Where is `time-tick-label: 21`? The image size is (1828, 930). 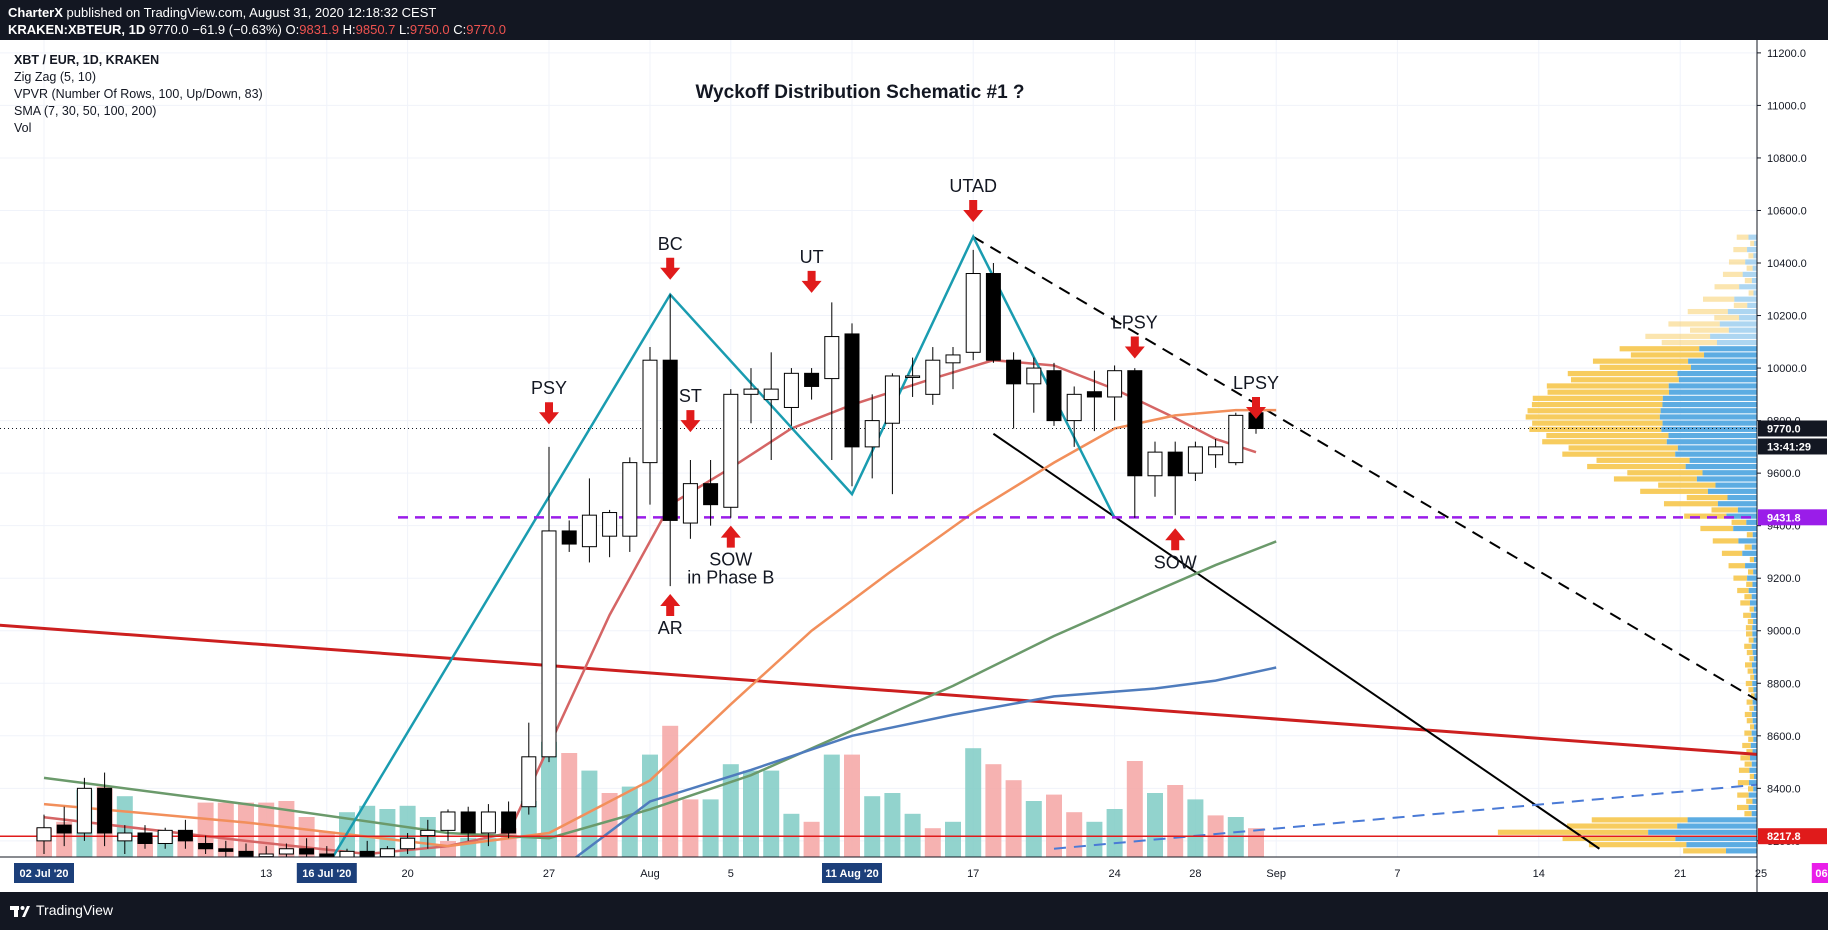
time-tick-label: 21 is located at coordinates (1680, 874).